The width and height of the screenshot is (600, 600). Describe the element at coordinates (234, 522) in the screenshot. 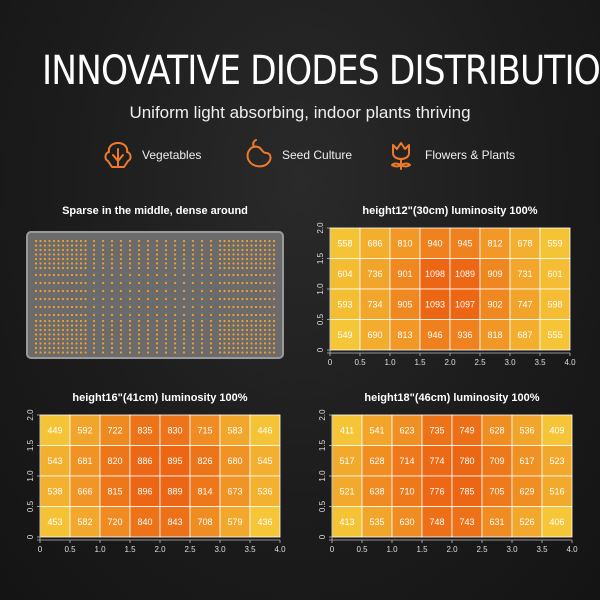

I see `heatmap-cell-value: 579` at that location.